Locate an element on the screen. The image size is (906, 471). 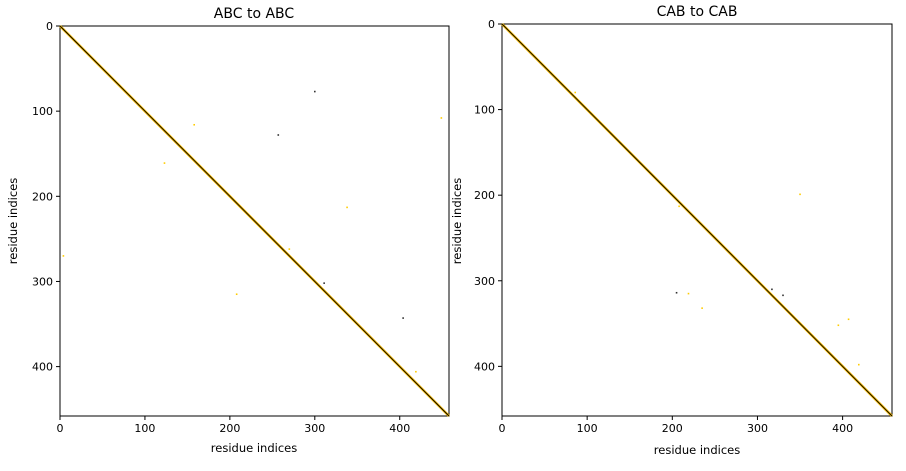
chart-title: ABC to ABC is located at coordinates (254, 14).